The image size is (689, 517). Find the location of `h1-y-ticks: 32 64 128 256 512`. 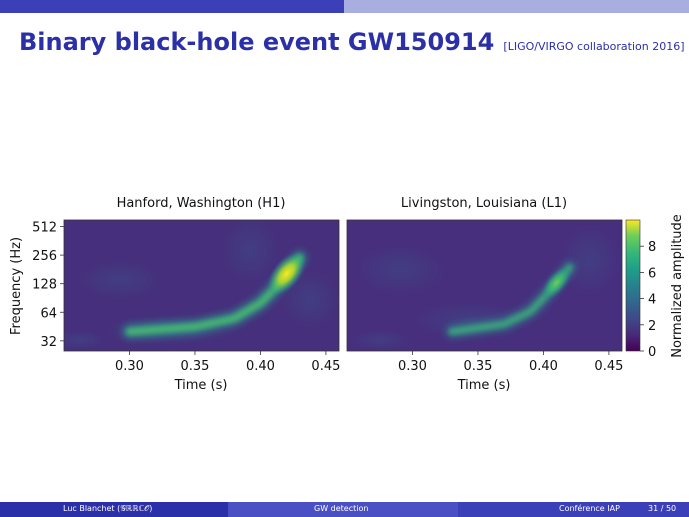

h1-y-ticks: 32 64 128 256 512 is located at coordinates (48, 285).